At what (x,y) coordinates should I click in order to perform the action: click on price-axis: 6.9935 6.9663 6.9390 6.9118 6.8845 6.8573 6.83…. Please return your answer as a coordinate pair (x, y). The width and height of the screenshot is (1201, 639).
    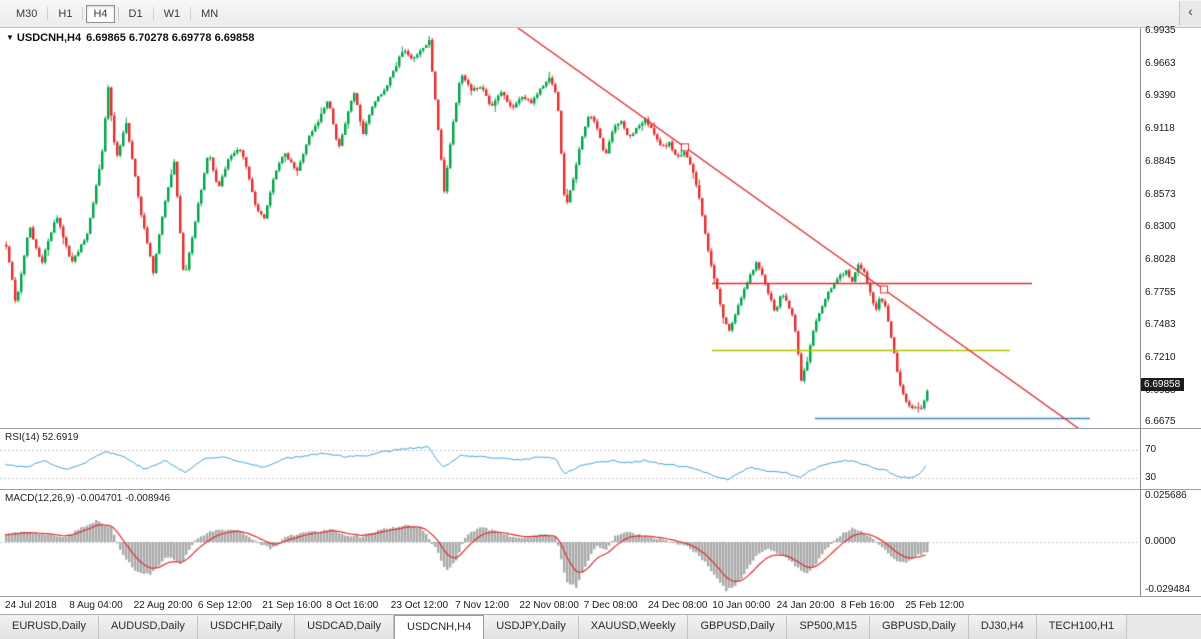
    Looking at the image, I should click on (1170, 226).